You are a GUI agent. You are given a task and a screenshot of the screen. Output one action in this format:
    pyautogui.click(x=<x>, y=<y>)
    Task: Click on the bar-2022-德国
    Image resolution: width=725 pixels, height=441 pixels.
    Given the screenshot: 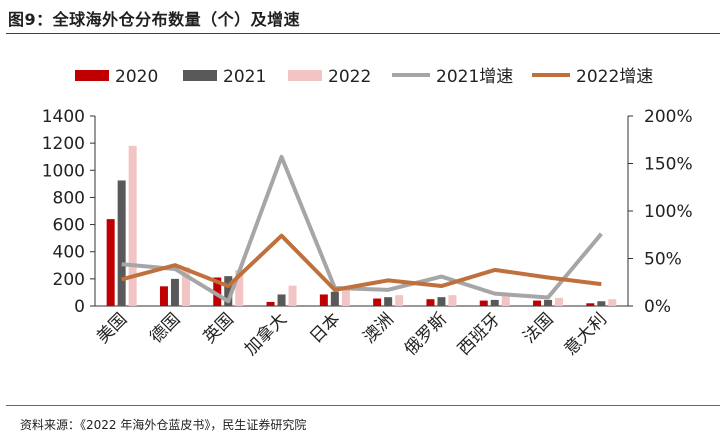 What is the action you would take?
    pyautogui.click(x=185, y=286)
    